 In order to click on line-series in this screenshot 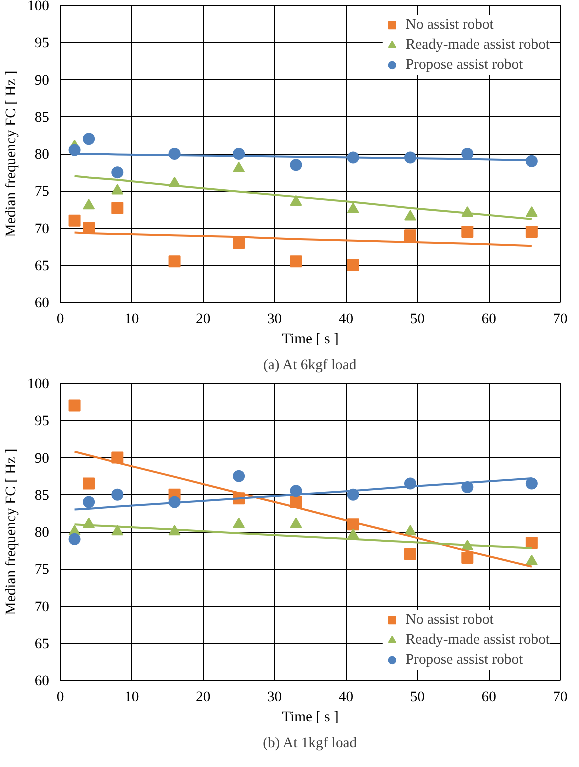, I will do `click(303, 509)`.